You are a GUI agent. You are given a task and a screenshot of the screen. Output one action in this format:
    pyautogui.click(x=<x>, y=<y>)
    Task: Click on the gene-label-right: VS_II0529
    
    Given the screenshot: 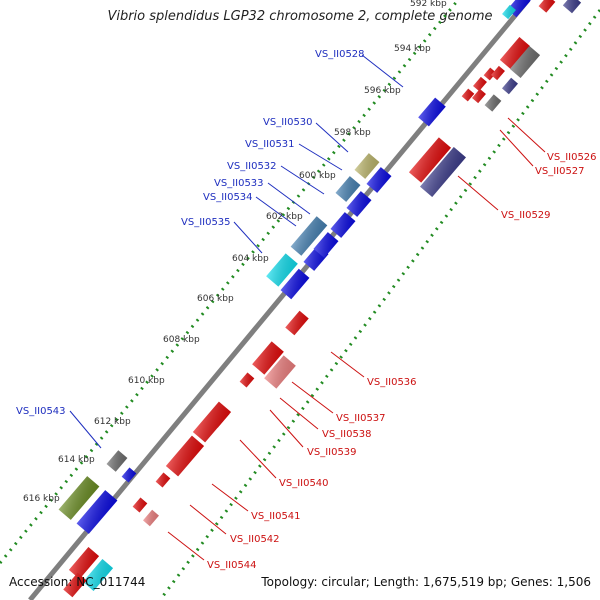 What is the action you would take?
    pyautogui.click(x=526, y=215)
    